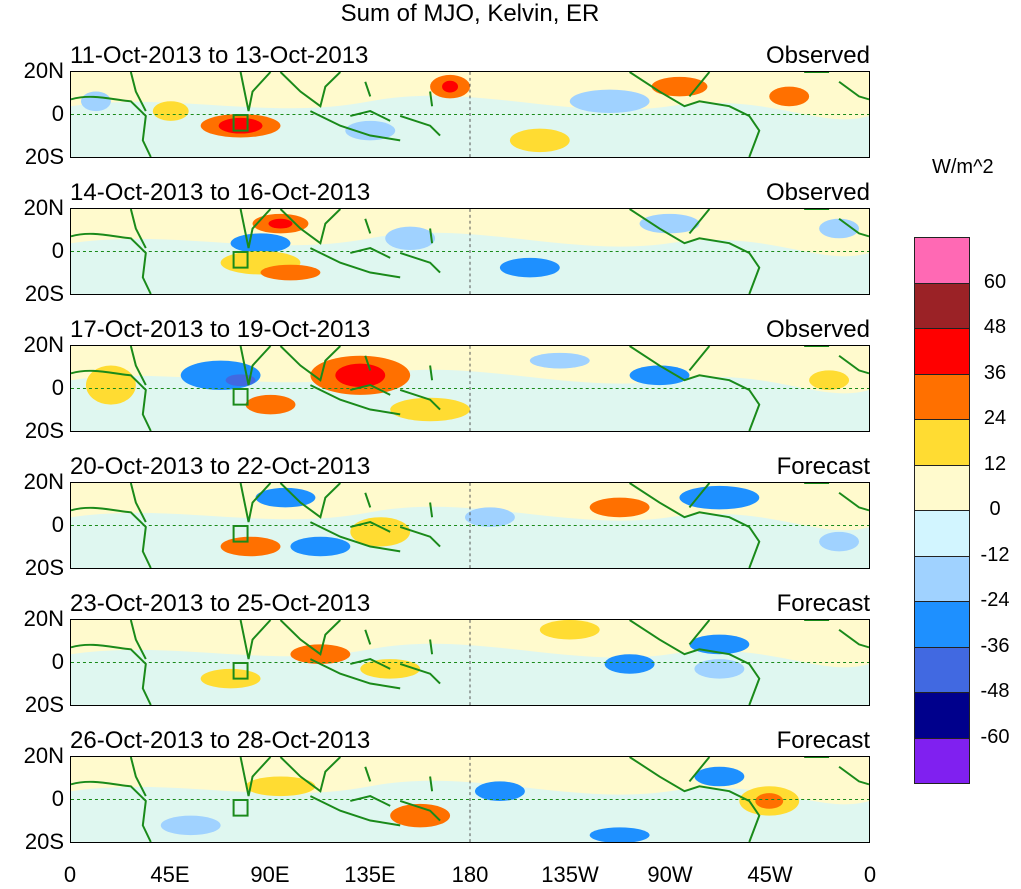 This screenshot has height=889, width=1021. What do you see at coordinates (220, 192) in the screenshot?
I see `panel-date-range: 14-Oct-2013 to 16-Oct-2013` at bounding box center [220, 192].